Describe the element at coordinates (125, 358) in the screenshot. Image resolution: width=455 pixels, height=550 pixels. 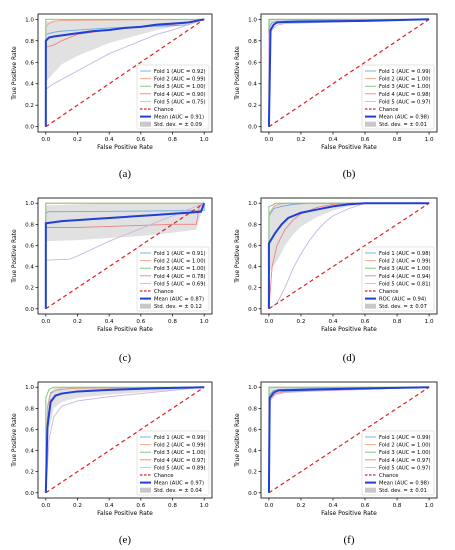
I see `panel-caption: (c)` at that location.